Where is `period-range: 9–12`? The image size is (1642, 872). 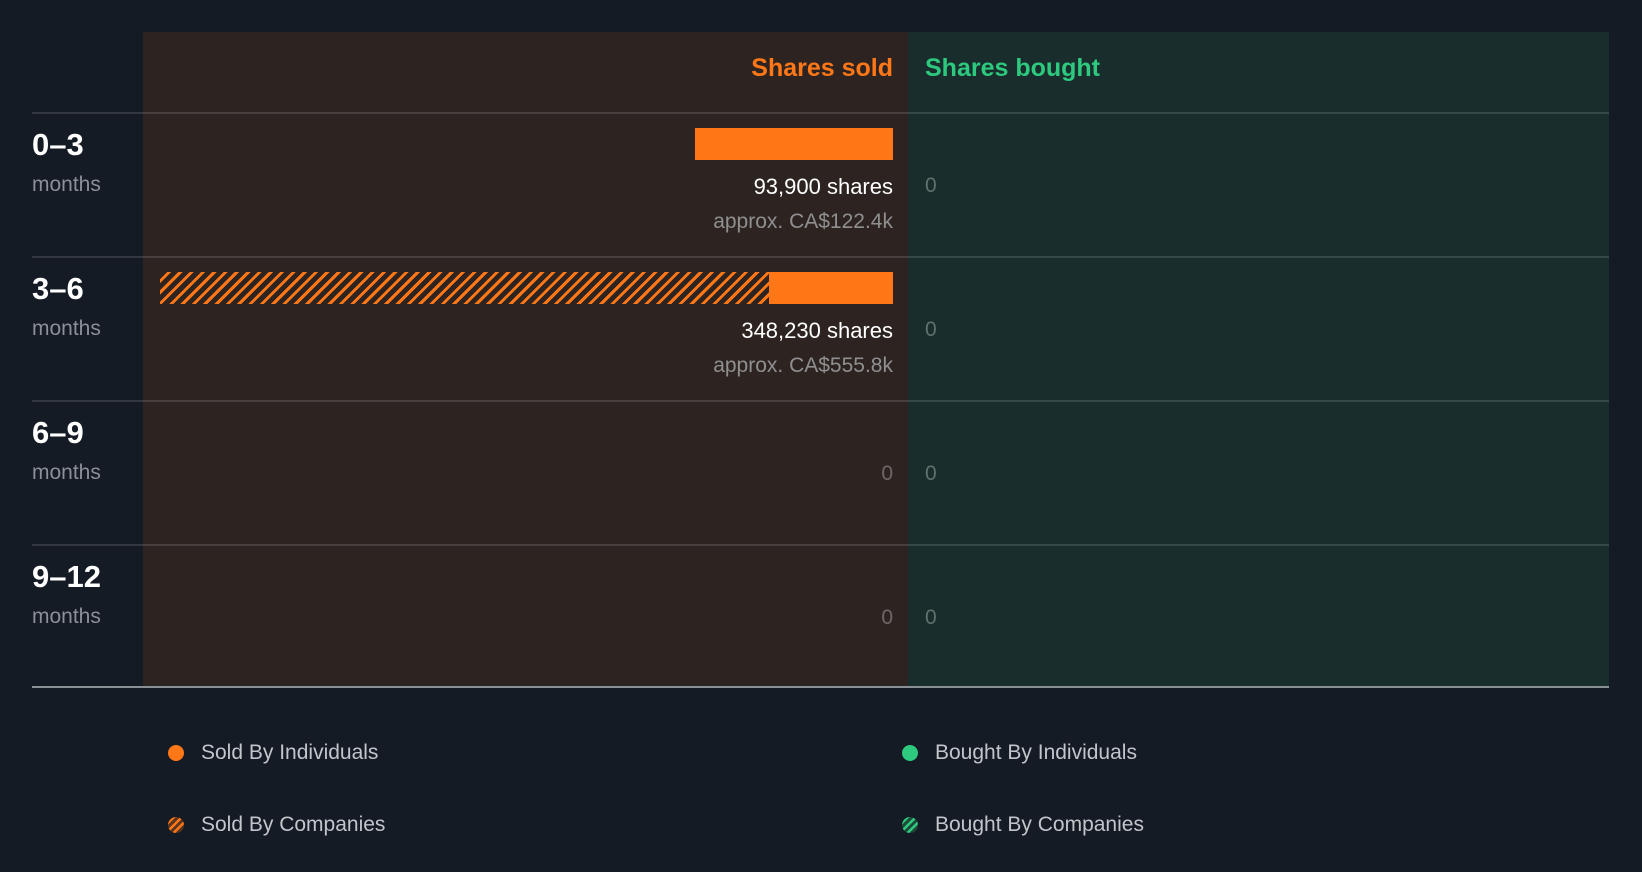 period-range: 9–12 is located at coordinates (66, 576).